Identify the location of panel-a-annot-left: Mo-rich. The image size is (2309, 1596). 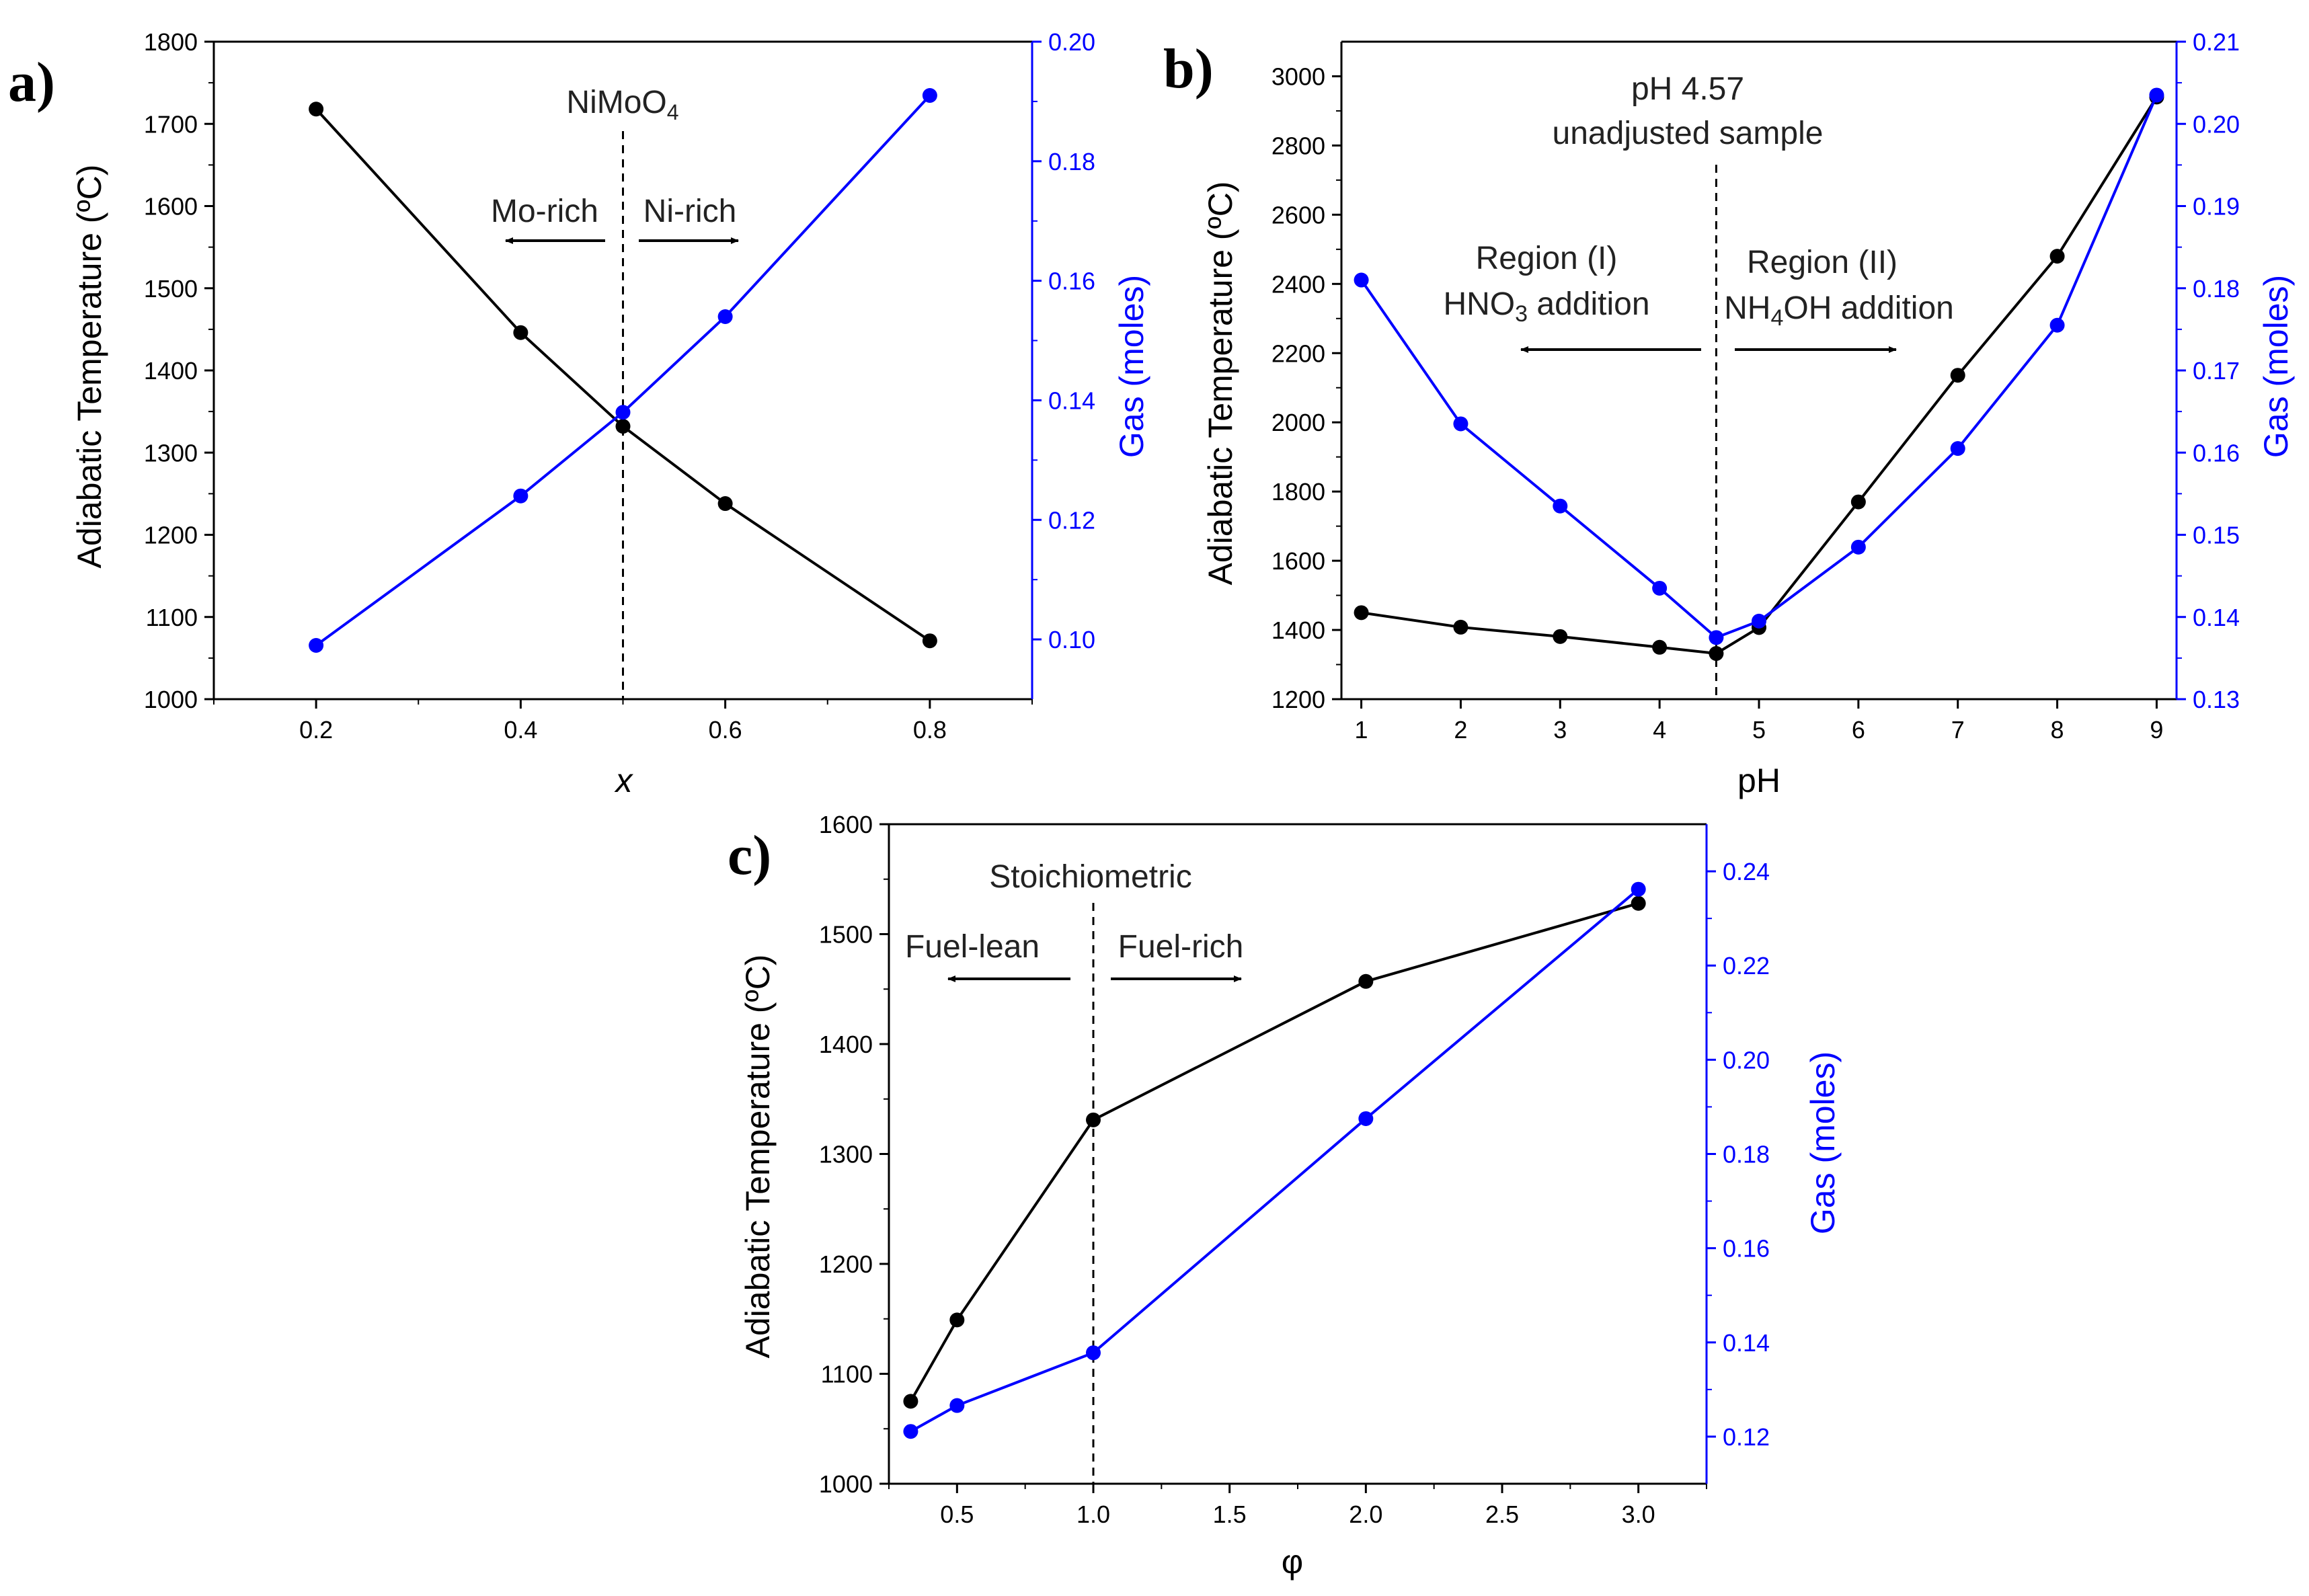
(544, 212).